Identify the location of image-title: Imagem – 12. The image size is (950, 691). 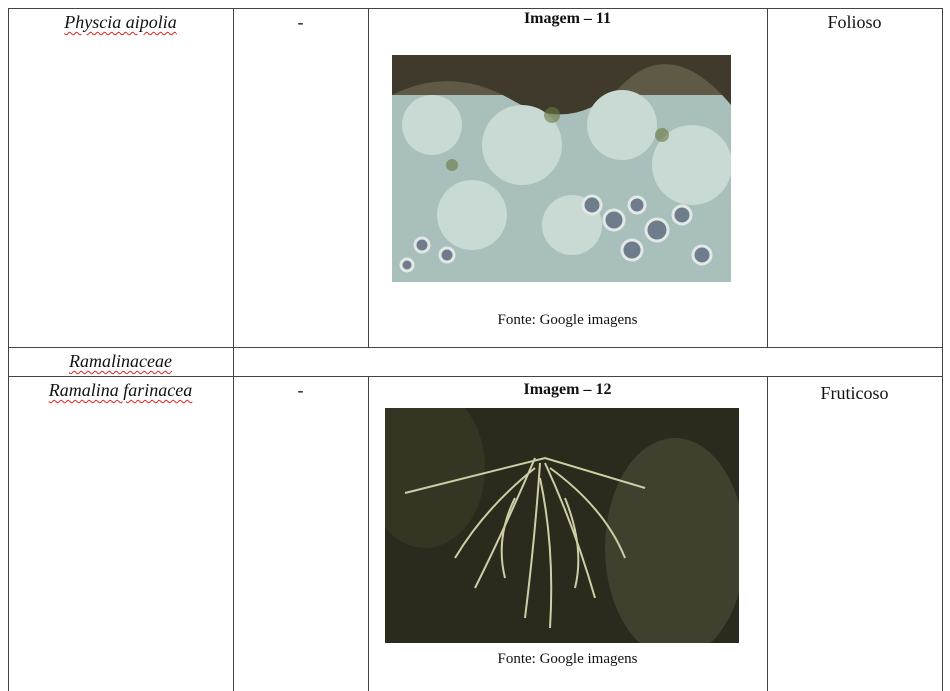
(567, 389).